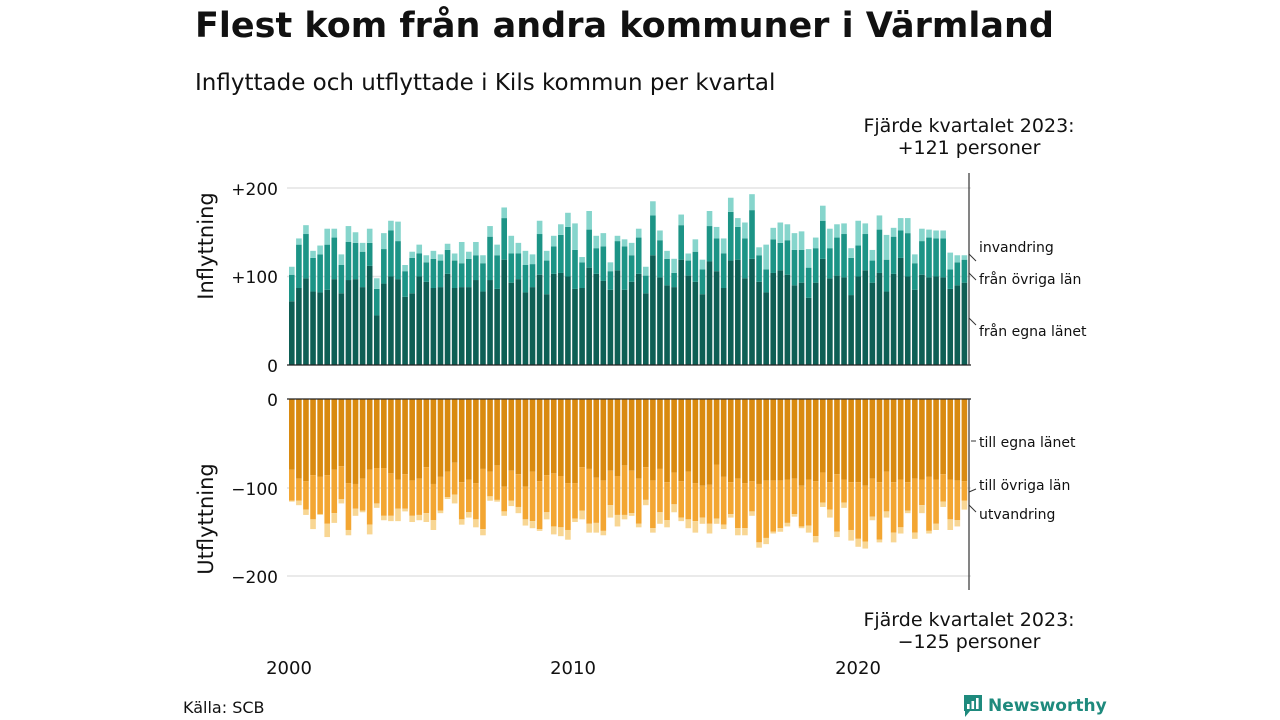 The image size is (1280, 720). I want to click on series-label-fran-egna-lanet: från egna länet, so click(1033, 331).